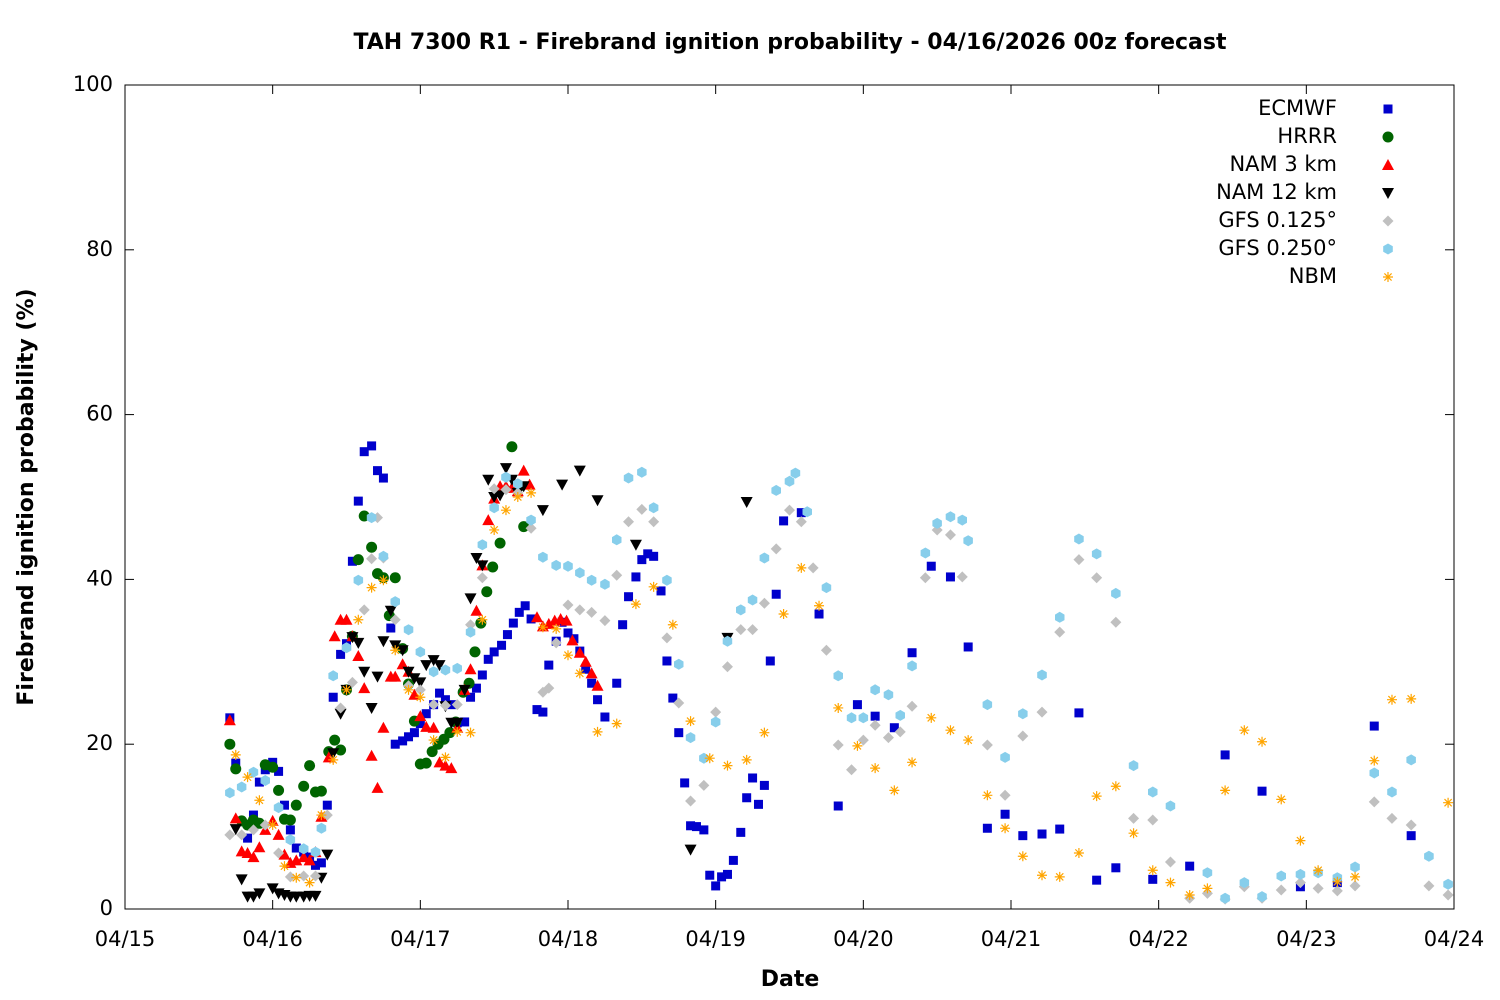 Image resolution: width=1500 pixels, height=1000 pixels. What do you see at coordinates (790, 979) in the screenshot?
I see `x-axis-title: Date` at bounding box center [790, 979].